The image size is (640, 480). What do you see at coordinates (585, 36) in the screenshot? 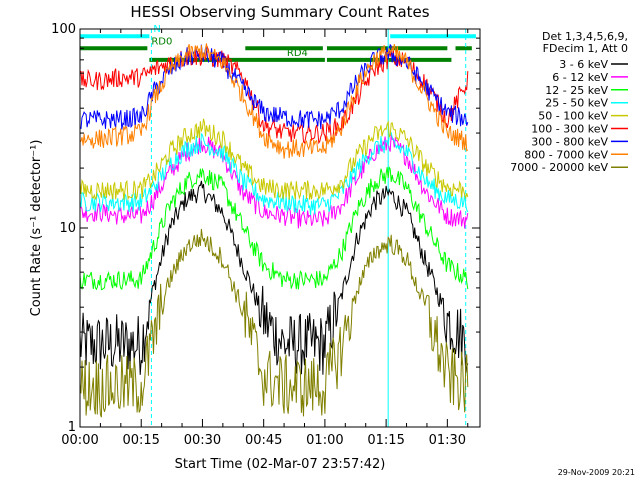
I see `legend-header-0: Det 1,3,4,5,6,9,` at bounding box center [585, 36].